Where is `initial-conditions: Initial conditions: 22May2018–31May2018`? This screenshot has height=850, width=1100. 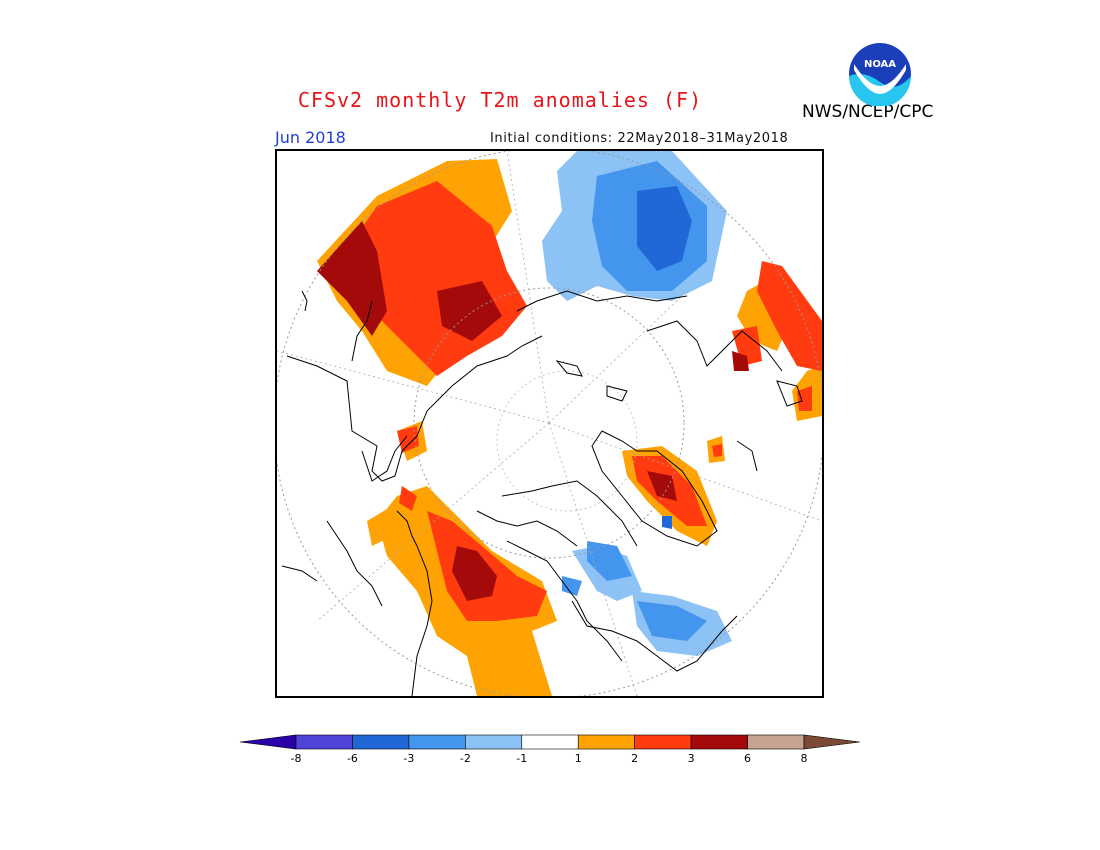
initial-conditions: Initial conditions: 22May2018–31May2018 is located at coordinates (639, 138).